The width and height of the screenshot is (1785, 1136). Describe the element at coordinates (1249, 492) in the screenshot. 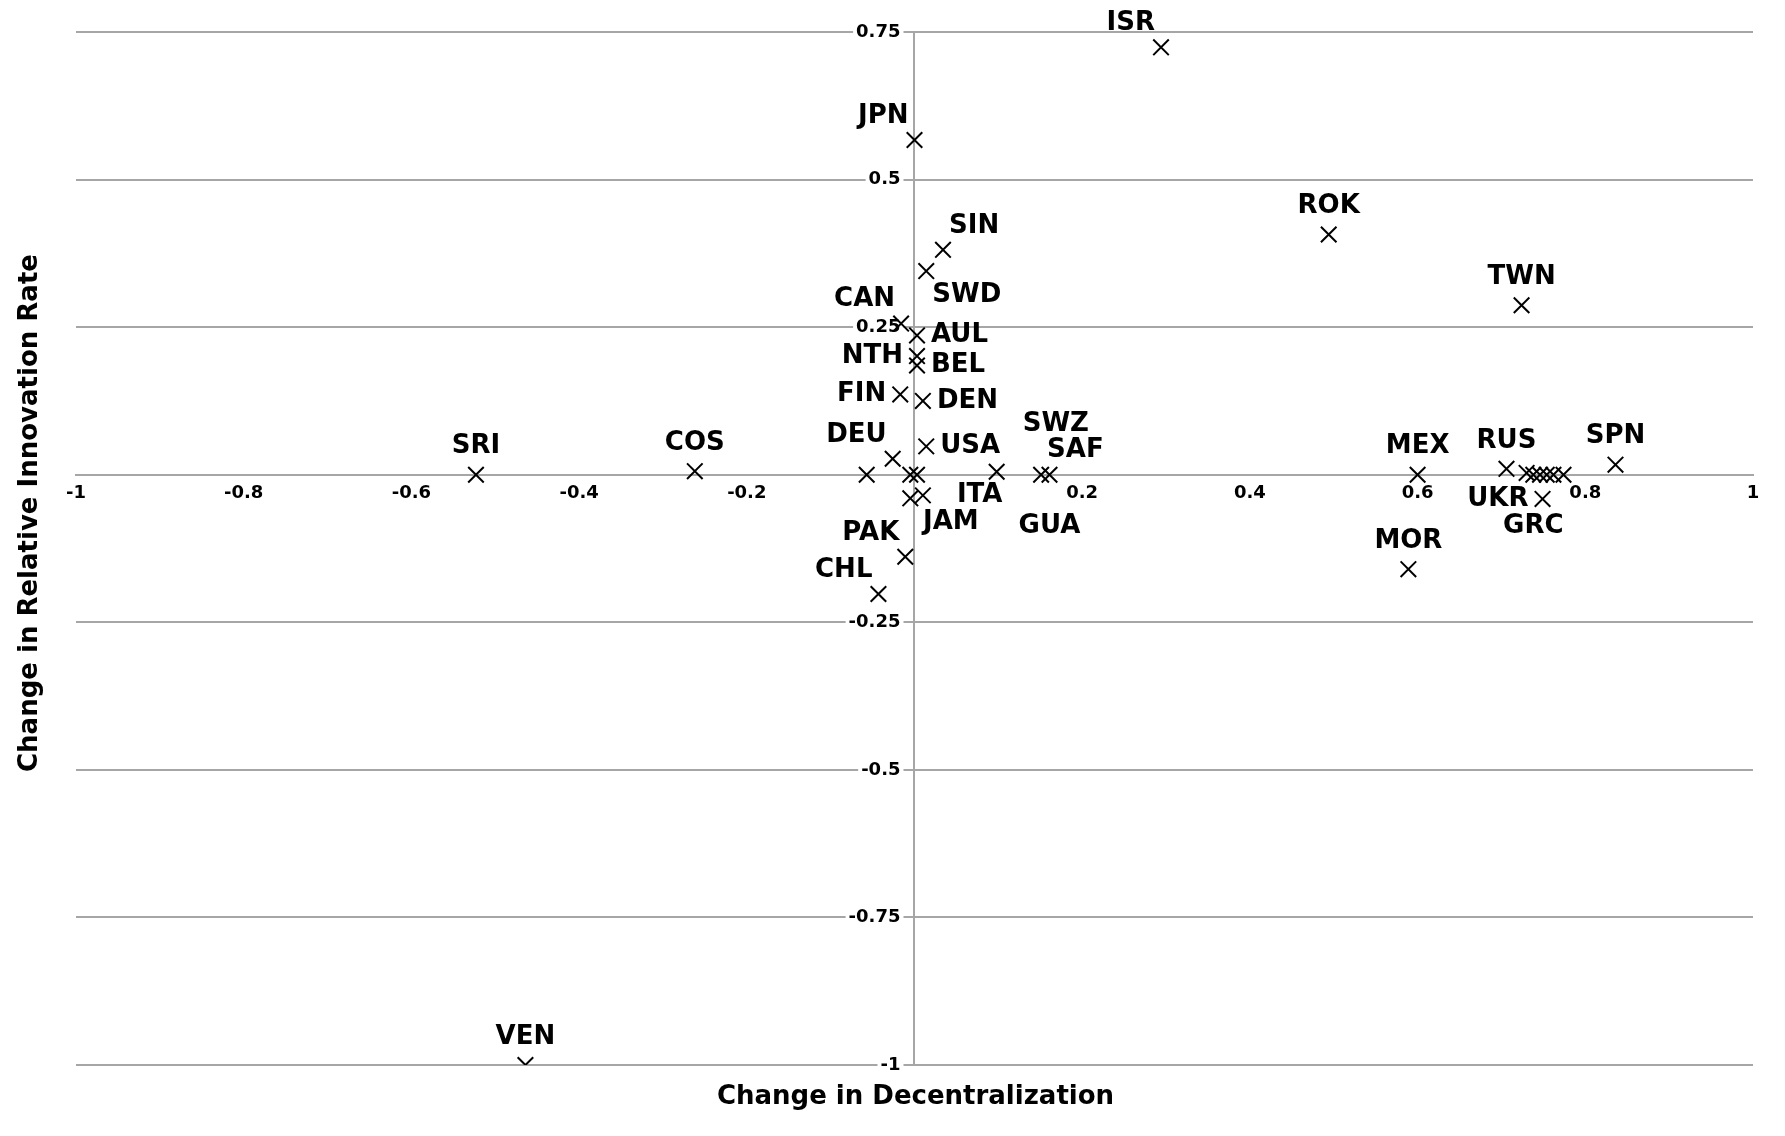

I see `x-tick-label: 0.4` at that location.